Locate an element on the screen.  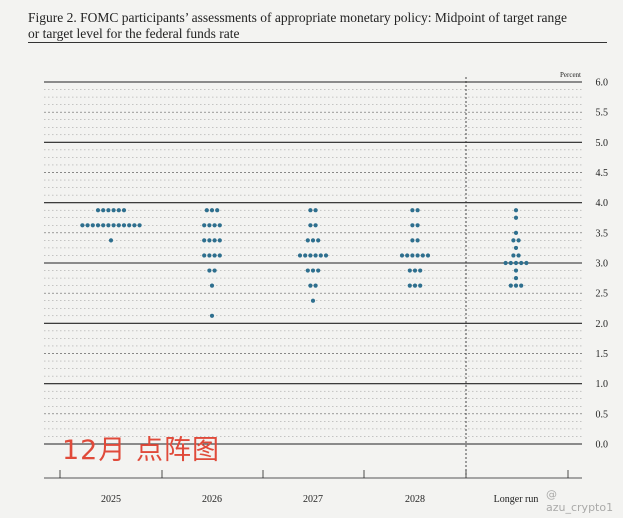
x-category-label: 2028 is located at coordinates (415, 499).